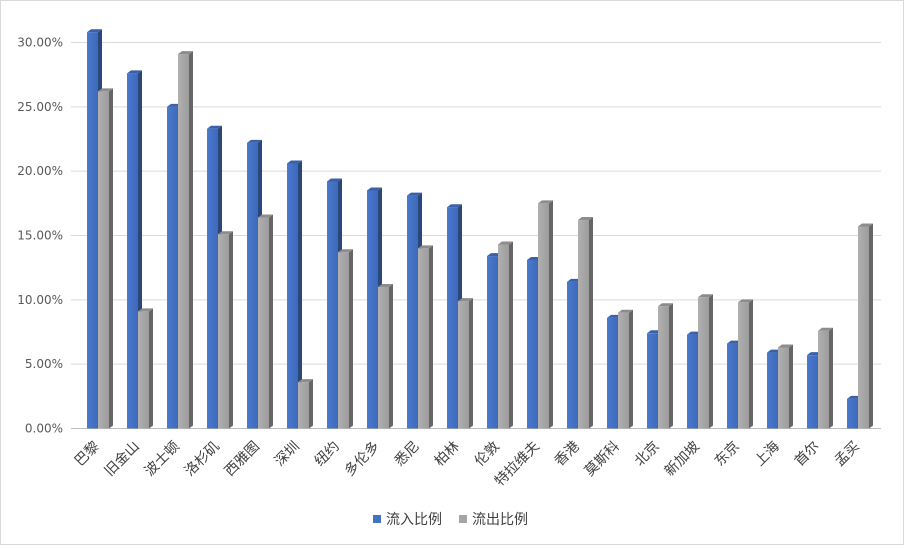  I want to click on x-category-label: 伦敦, so click(487, 454).